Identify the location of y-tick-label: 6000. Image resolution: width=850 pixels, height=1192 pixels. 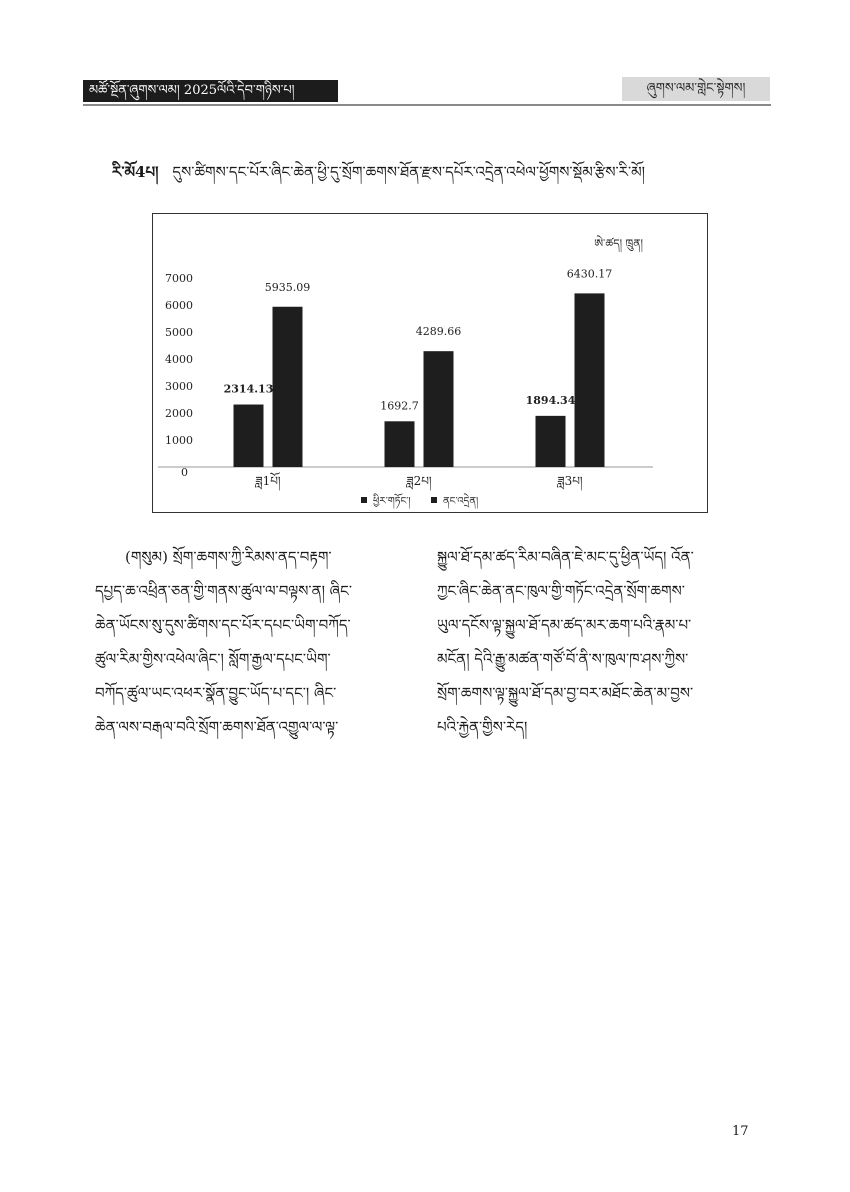
(179, 305).